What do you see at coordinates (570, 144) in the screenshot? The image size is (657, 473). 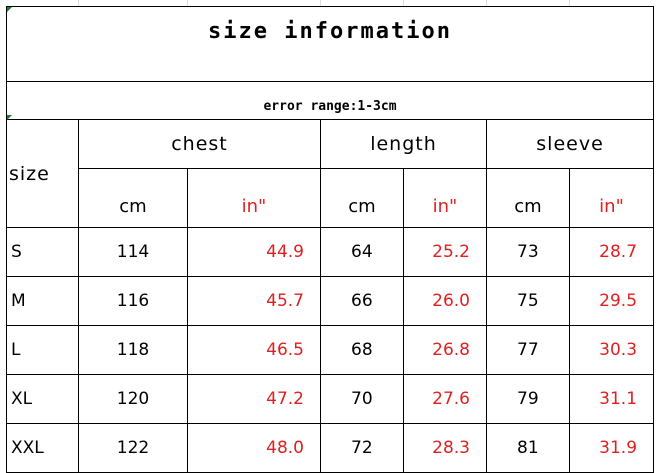 I see `sleeve-header: sleeve` at bounding box center [570, 144].